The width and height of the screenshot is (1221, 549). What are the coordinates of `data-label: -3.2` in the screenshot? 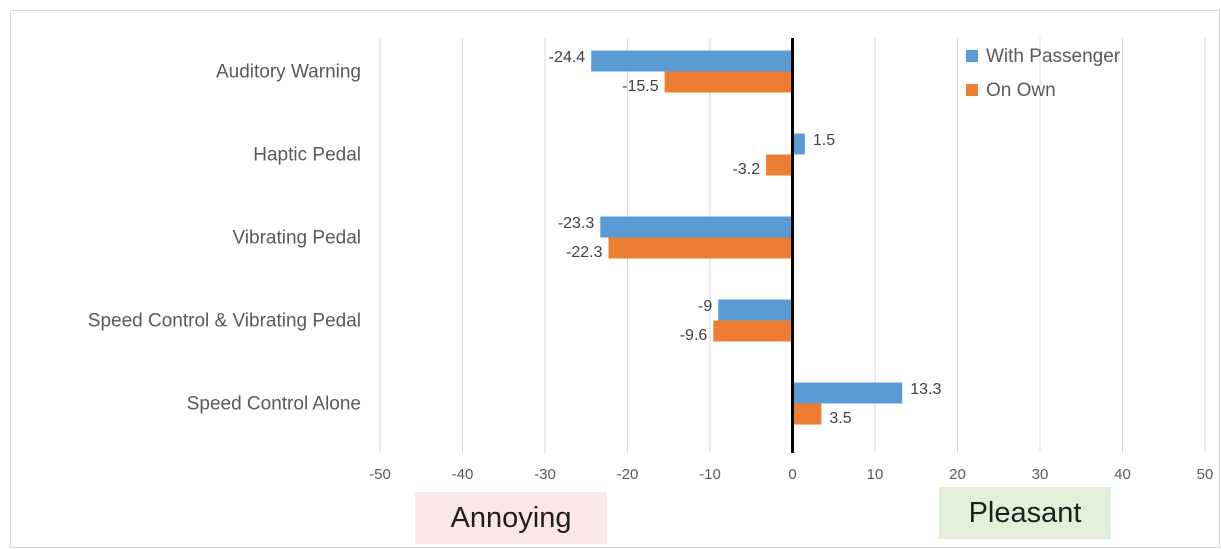 It's located at (747, 169).